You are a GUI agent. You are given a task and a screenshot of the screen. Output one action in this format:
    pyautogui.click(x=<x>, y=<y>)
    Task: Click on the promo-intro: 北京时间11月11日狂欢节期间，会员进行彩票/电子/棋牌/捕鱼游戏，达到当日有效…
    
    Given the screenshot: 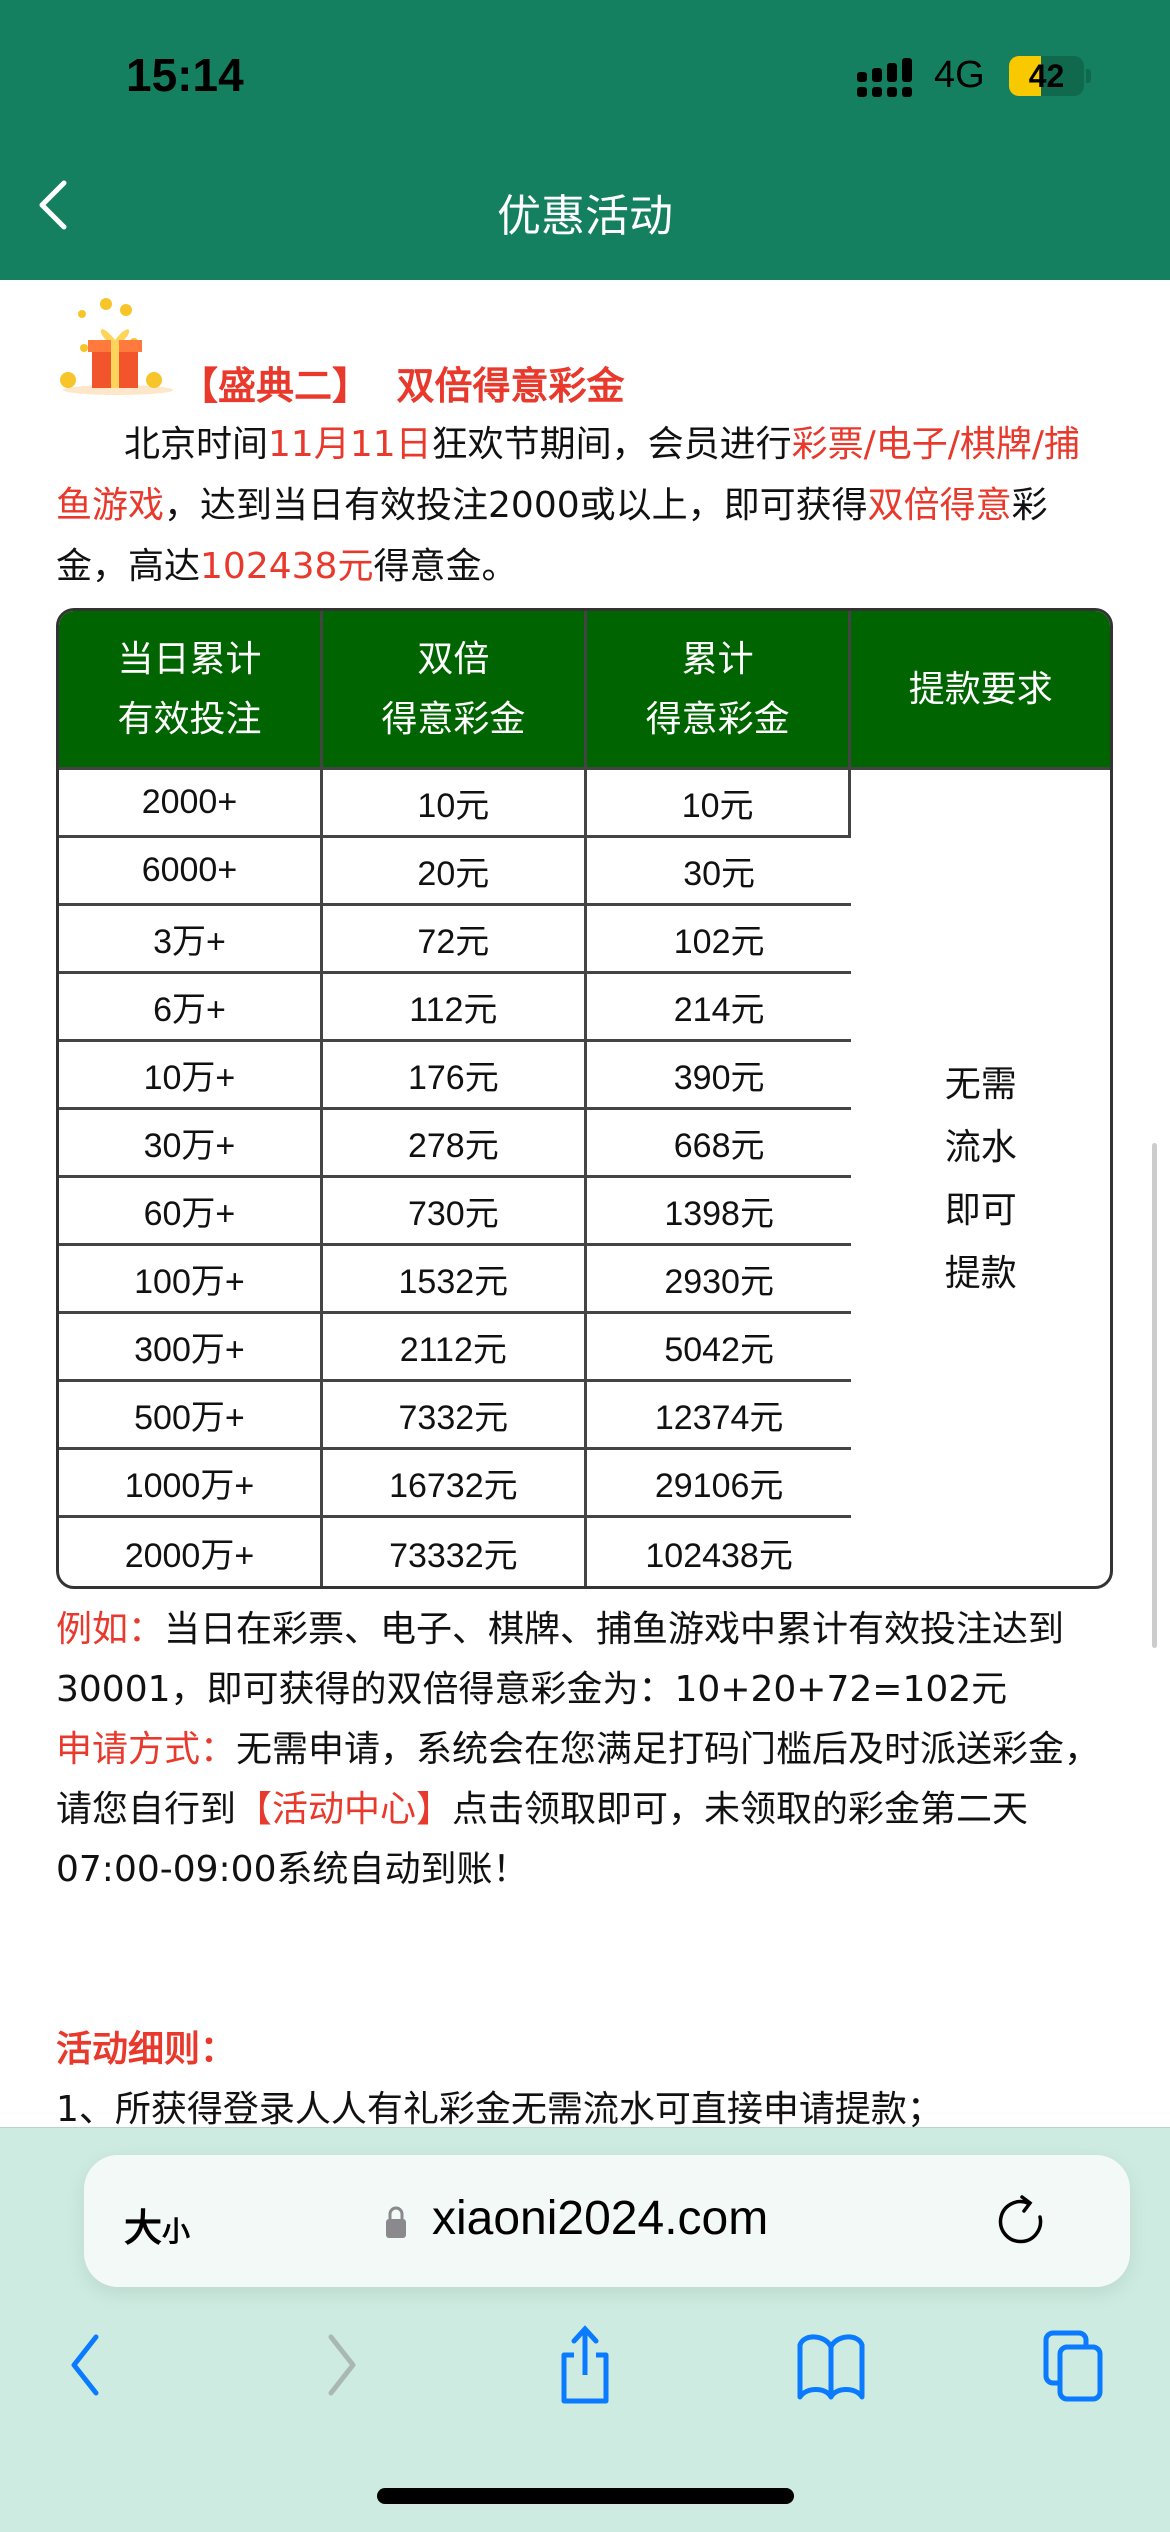 What is the action you would take?
    pyautogui.click(x=586, y=505)
    